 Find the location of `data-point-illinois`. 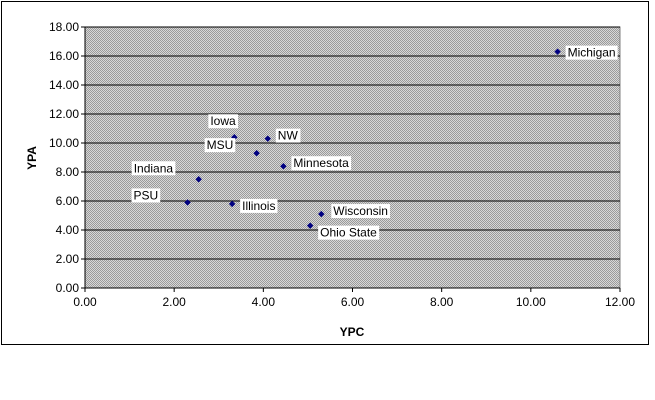

data-point-illinois is located at coordinates (232, 204).